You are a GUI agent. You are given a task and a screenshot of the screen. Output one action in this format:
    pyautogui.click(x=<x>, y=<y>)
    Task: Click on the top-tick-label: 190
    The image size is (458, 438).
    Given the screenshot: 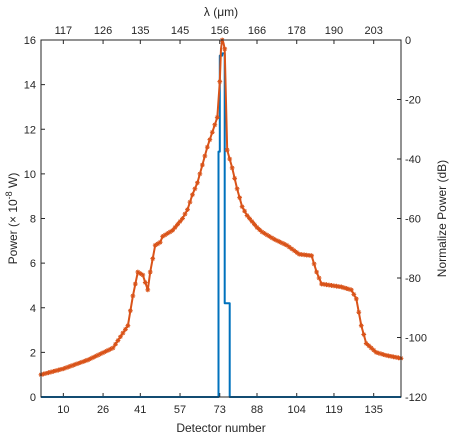 What is the action you would take?
    pyautogui.click(x=334, y=31)
    